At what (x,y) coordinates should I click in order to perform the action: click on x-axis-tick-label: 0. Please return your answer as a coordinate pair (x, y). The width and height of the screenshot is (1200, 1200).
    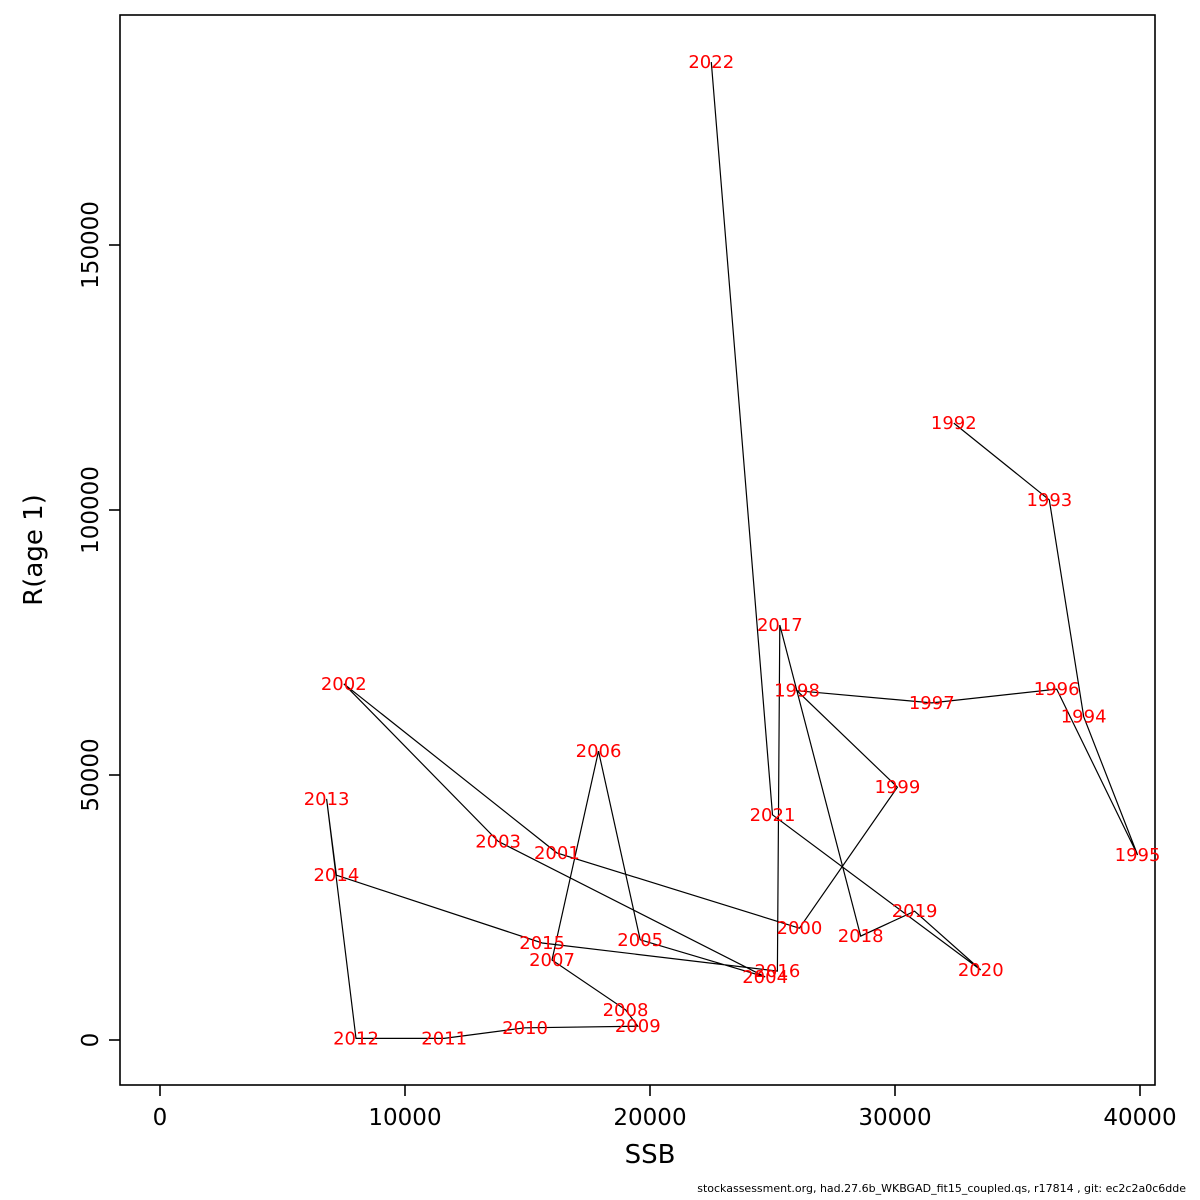
    Looking at the image, I should click on (160, 1118).